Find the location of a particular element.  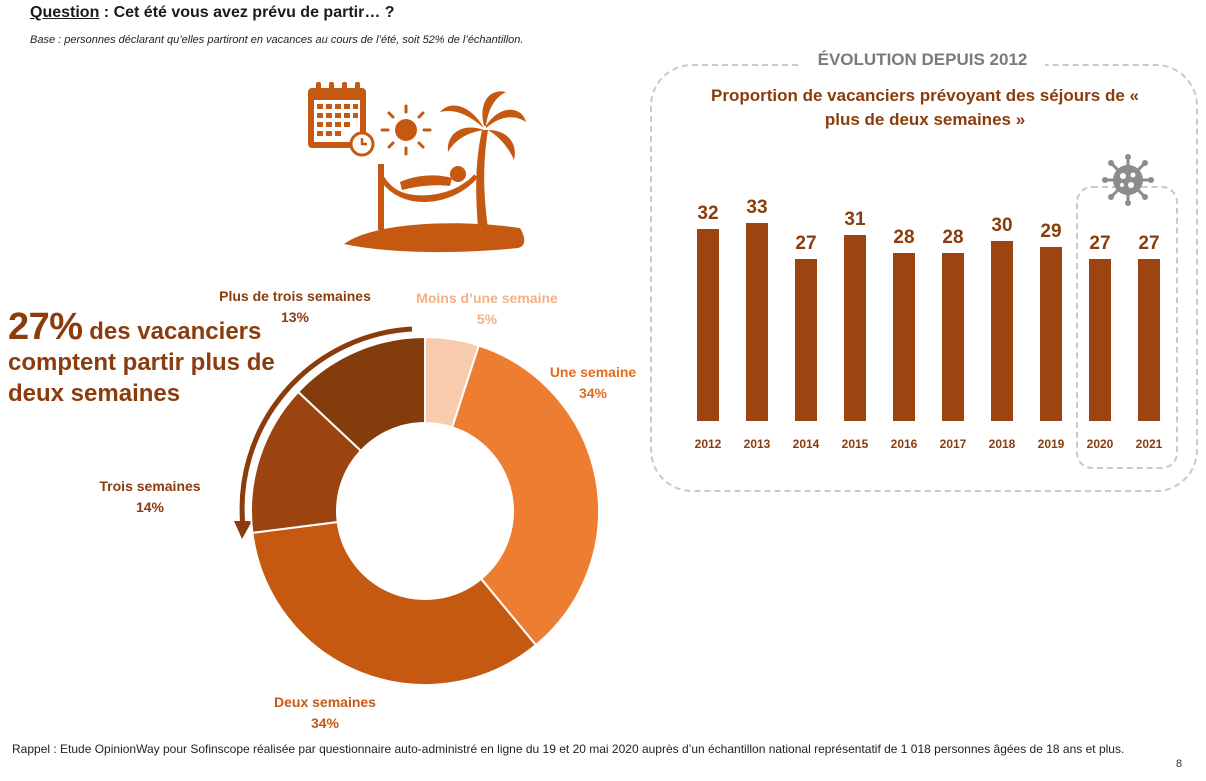

bar-value-label: 33 is located at coordinates (756, 207).